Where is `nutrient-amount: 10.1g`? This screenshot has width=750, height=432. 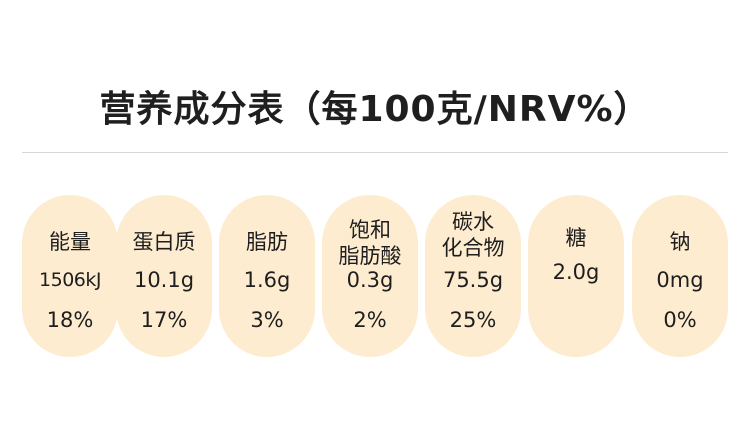 nutrient-amount: 10.1g is located at coordinates (164, 280).